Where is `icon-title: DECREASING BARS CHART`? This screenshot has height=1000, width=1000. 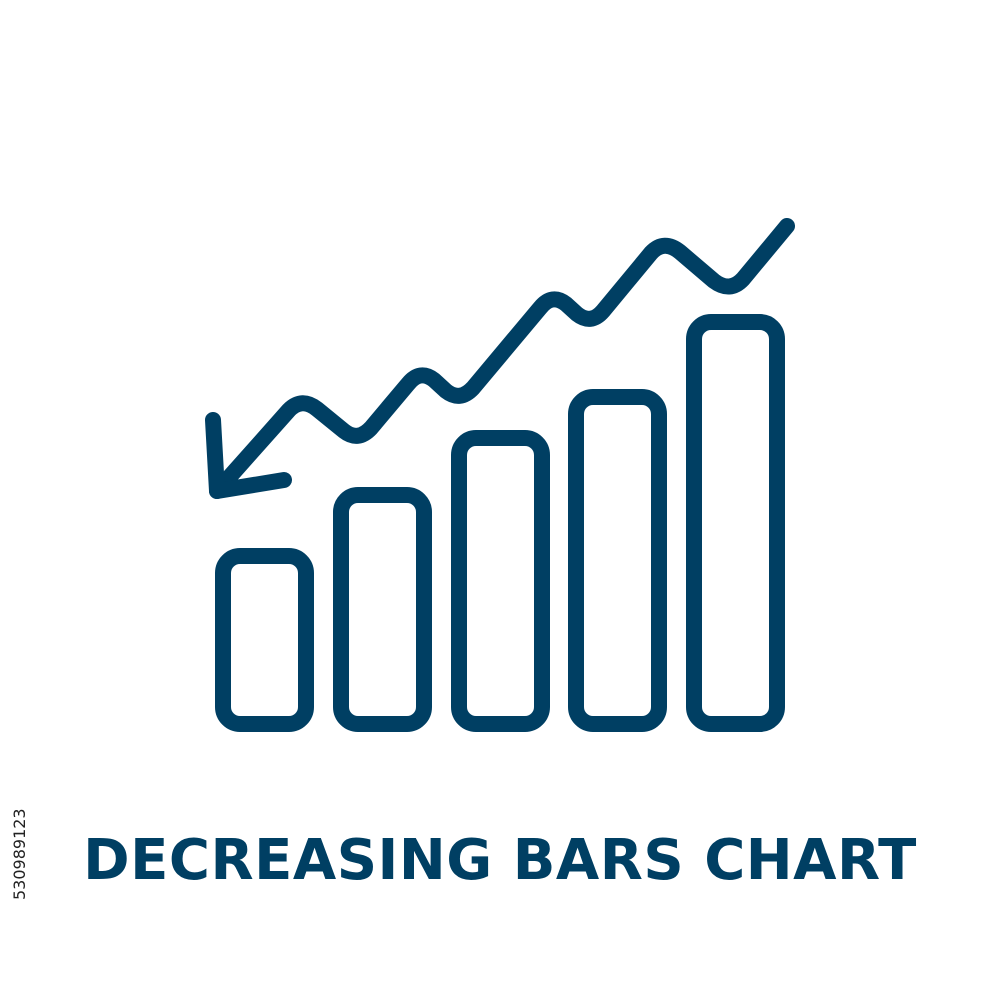
icon-title: DECREASING BARS CHART is located at coordinates (500, 860).